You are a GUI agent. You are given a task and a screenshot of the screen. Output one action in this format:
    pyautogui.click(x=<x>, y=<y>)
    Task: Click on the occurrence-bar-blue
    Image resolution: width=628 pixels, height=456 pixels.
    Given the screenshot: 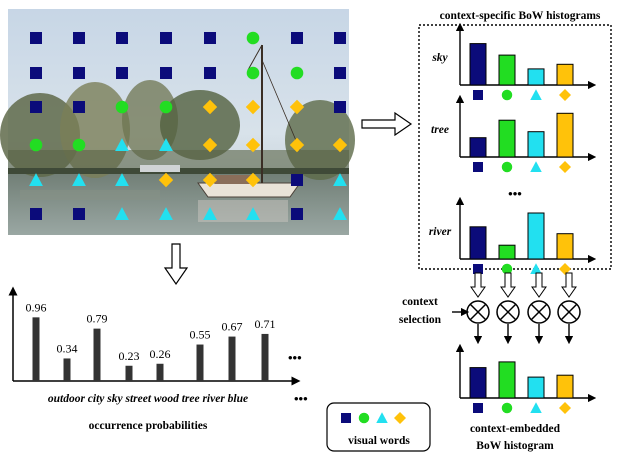 What is the action you would take?
    pyautogui.click(x=265, y=357)
    